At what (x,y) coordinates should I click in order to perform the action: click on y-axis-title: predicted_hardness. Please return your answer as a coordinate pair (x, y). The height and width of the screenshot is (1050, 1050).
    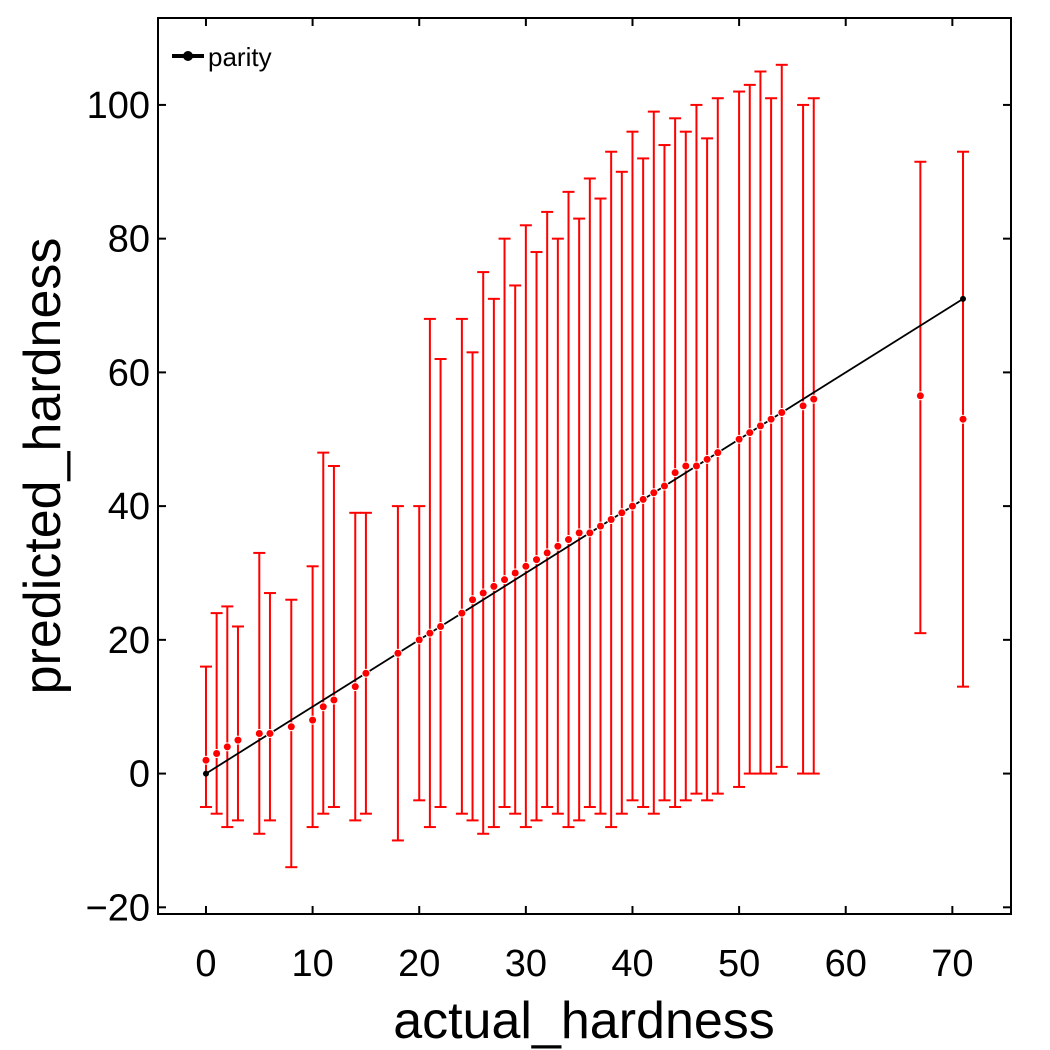
    Looking at the image, I should click on (43, 466).